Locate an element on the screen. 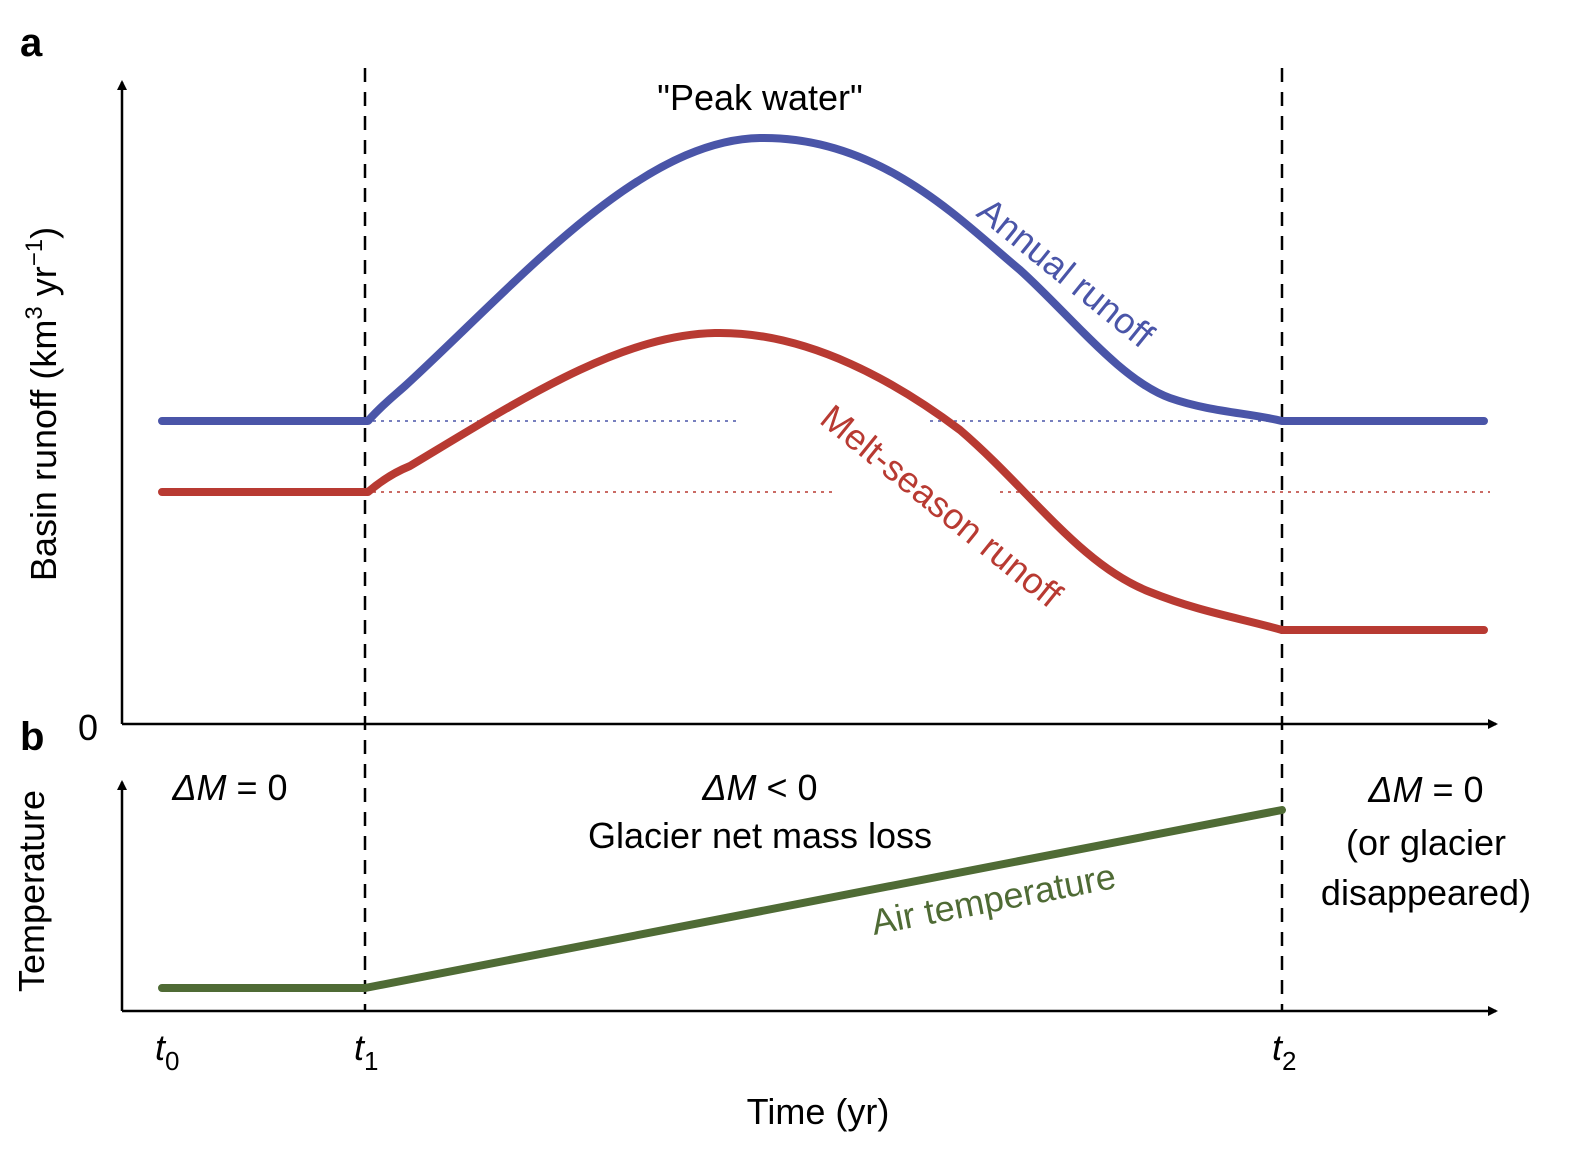 This screenshot has width=1585, height=1157. panel-a-zero-label: 0 is located at coordinates (88, 727).